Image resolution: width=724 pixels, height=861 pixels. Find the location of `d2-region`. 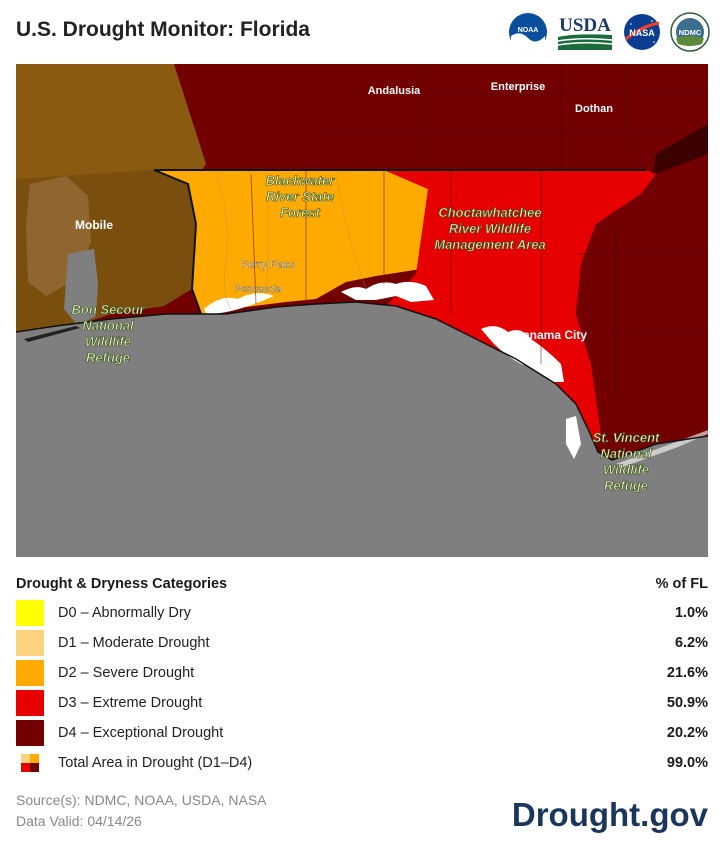

d2-region is located at coordinates (291, 242).